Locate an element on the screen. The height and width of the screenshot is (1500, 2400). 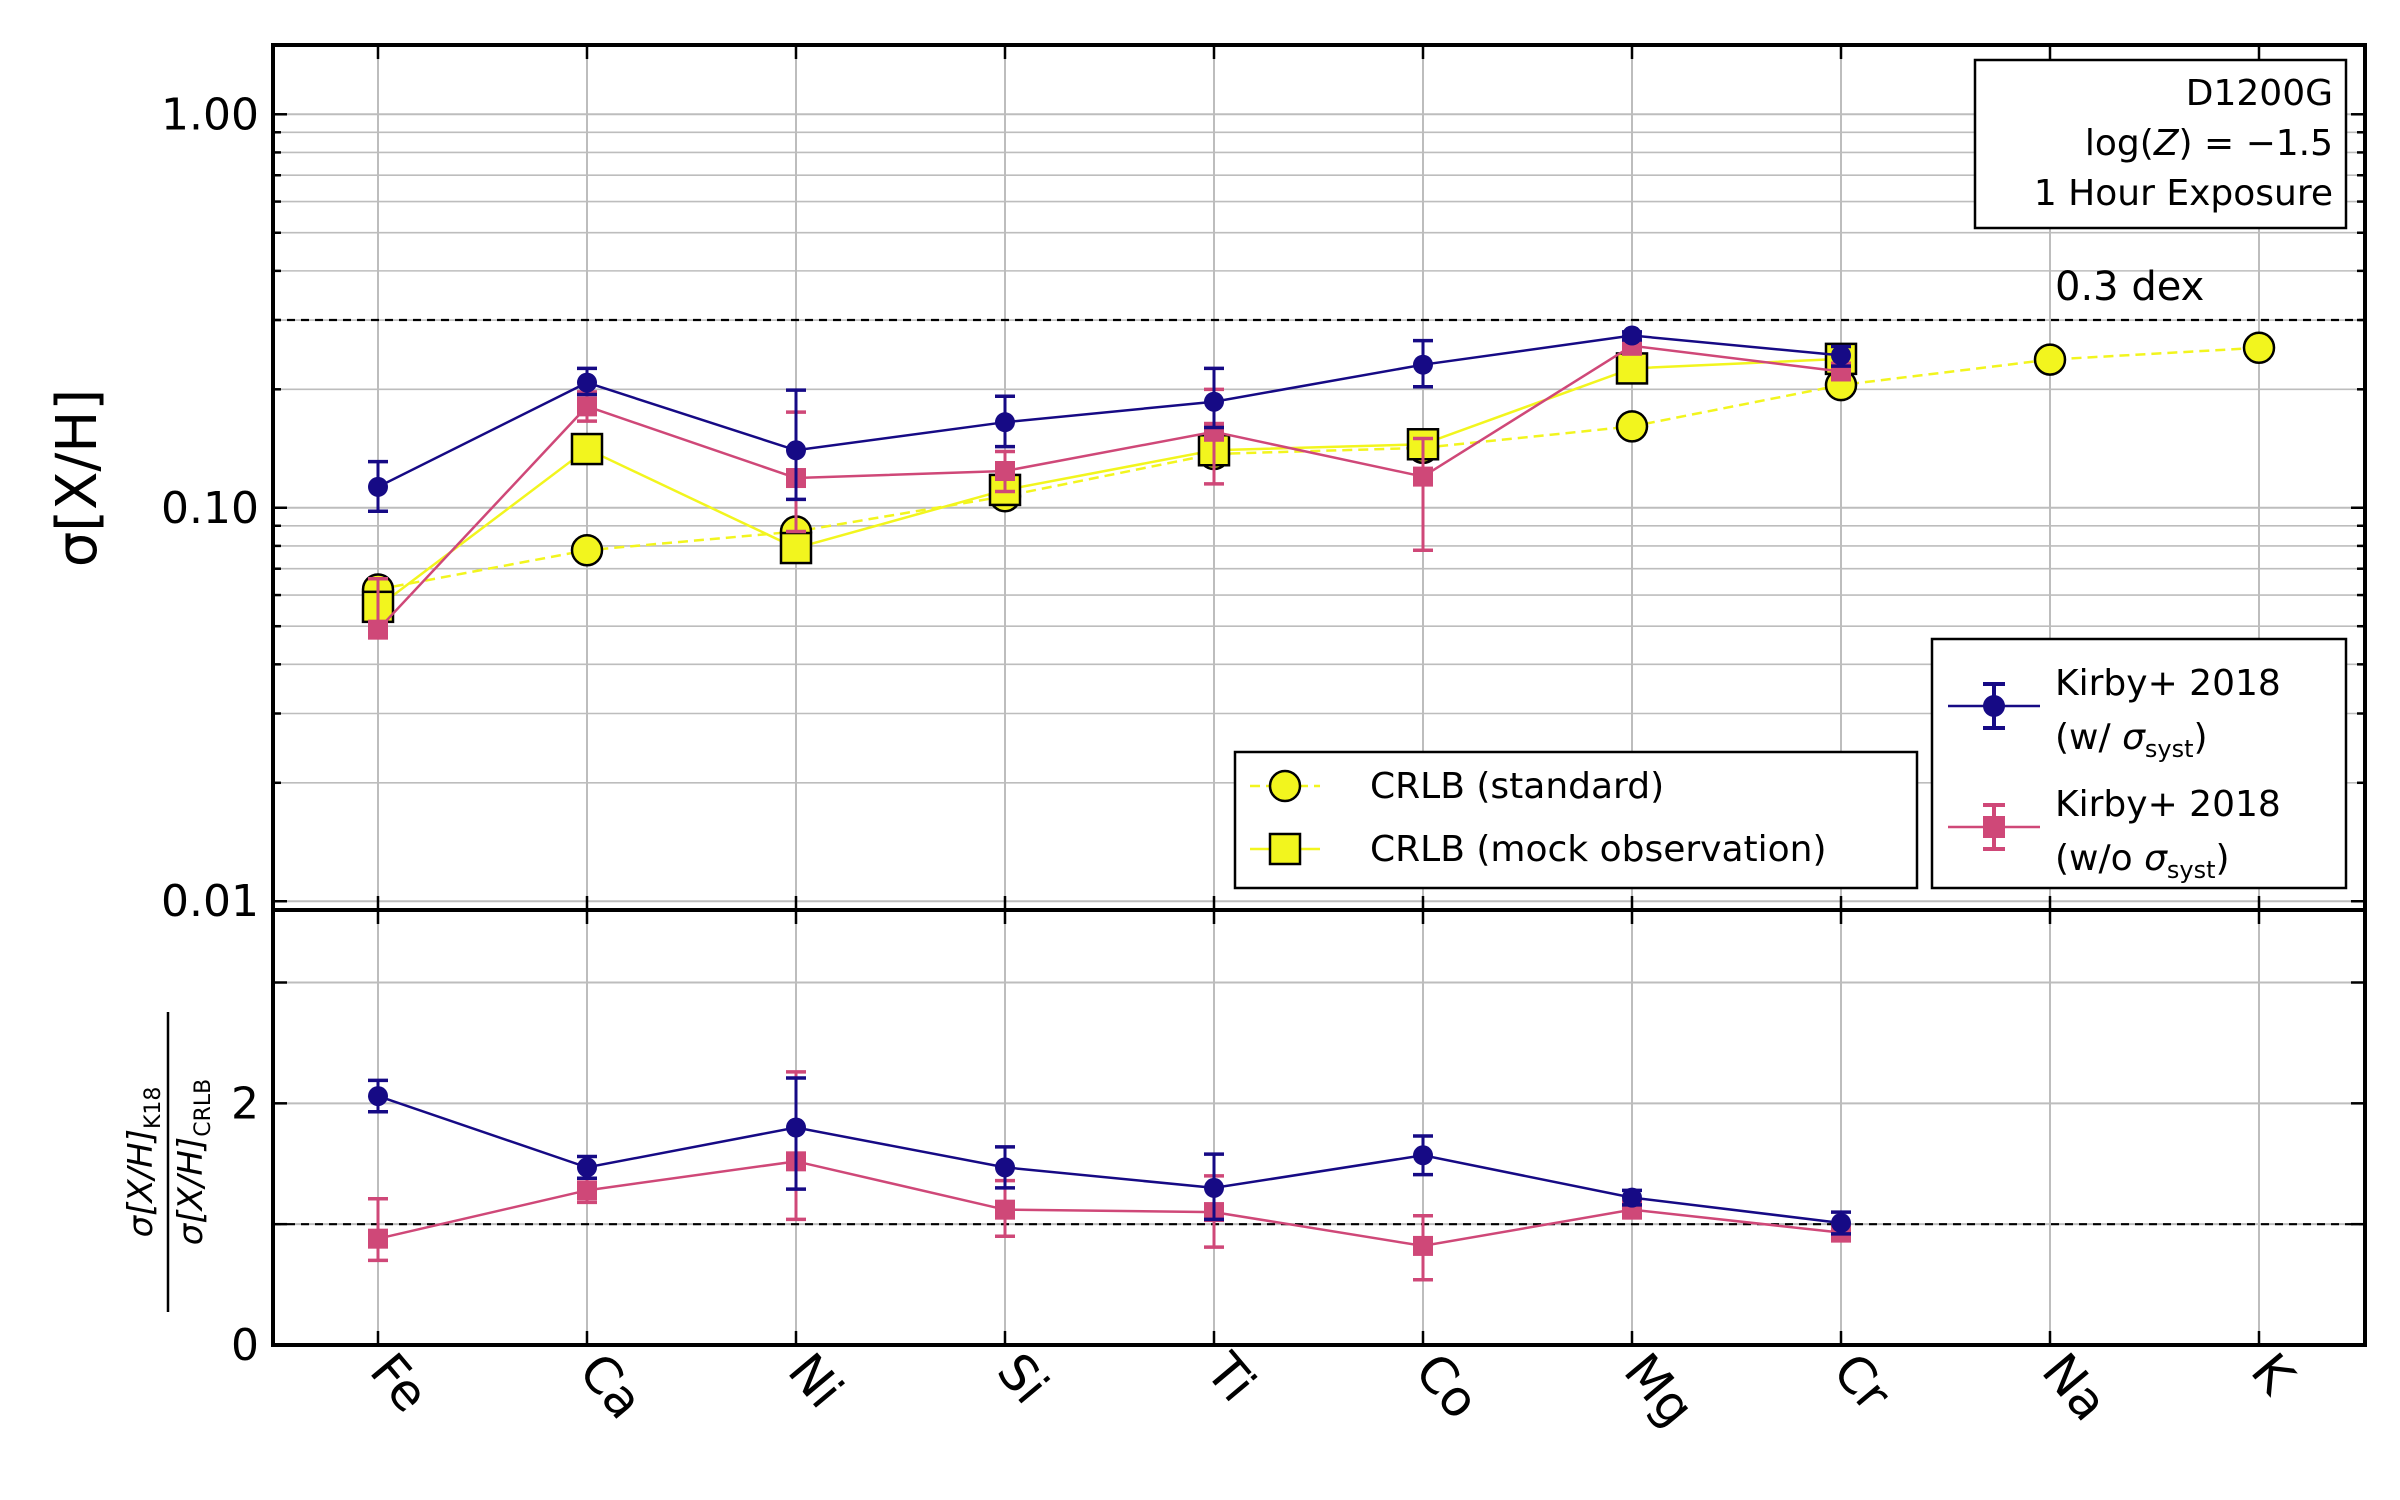
series-line-crlb-mock is located at coordinates (1109, 482).